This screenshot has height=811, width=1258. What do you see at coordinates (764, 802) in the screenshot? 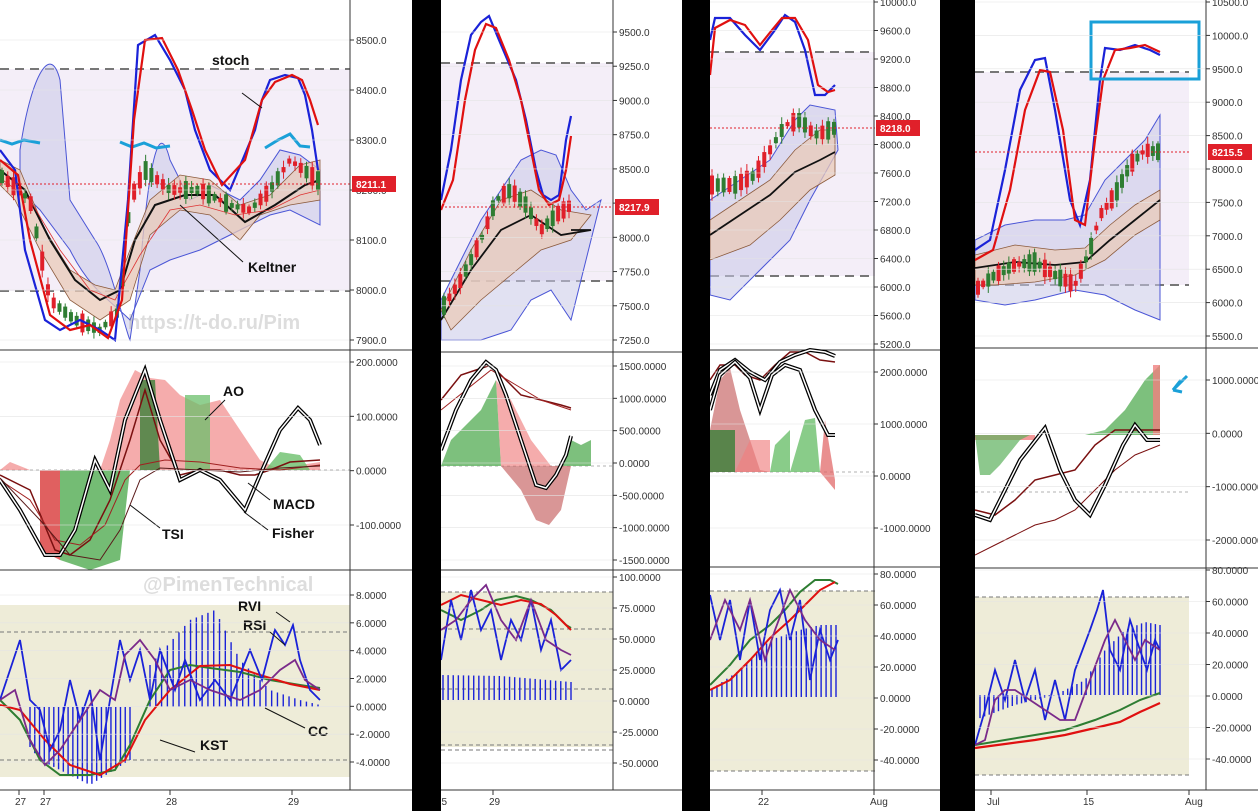
I see `time-tick-label: 22` at bounding box center [764, 802].